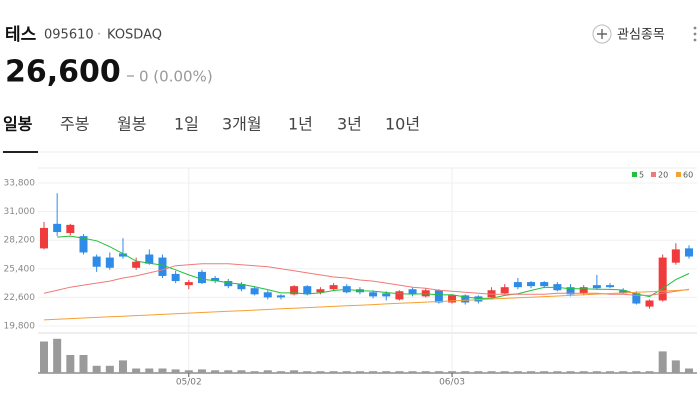  I want to click on y-tick-label: 19,800, so click(20, 327).